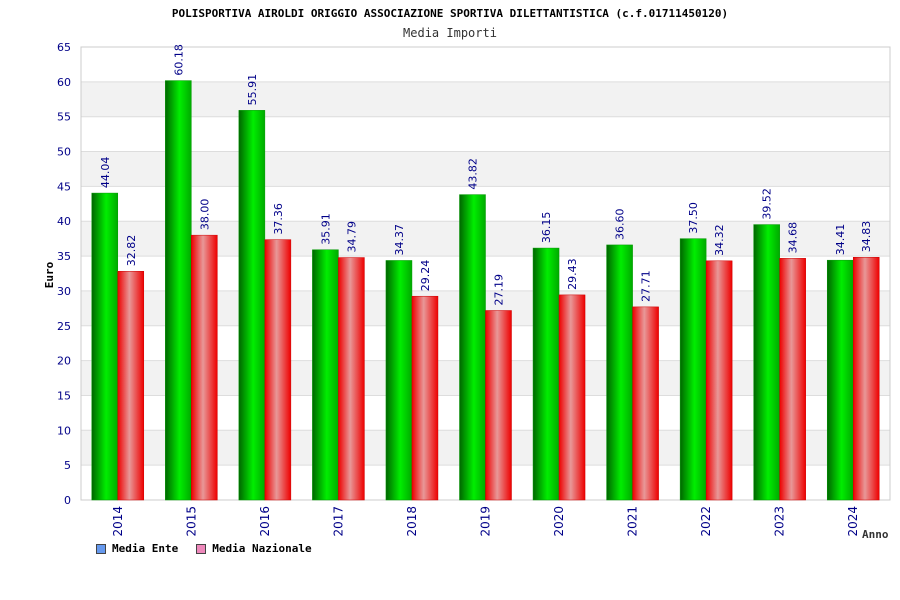 The width and height of the screenshot is (900, 600). I want to click on data-label-media-ente: 55.91, so click(252, 90).